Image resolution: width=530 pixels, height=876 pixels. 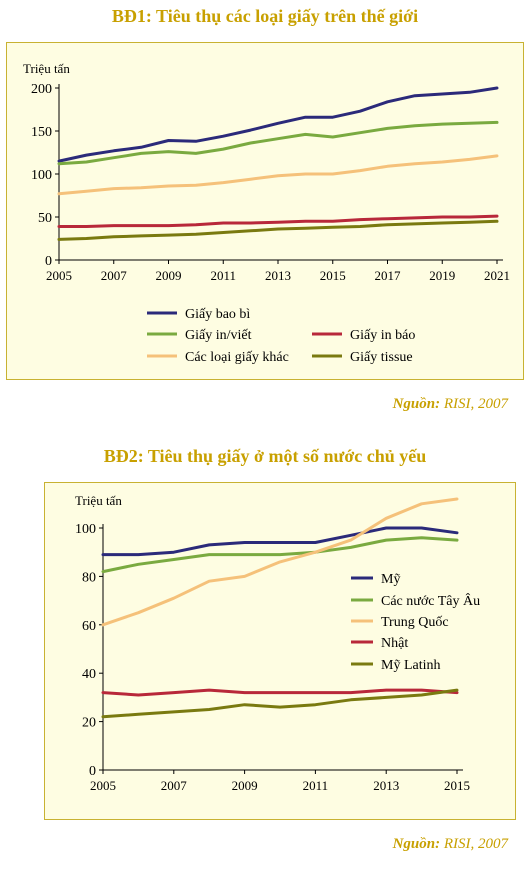 I want to click on chart1-legend-label: Giấy in/viết, so click(x=218, y=335).